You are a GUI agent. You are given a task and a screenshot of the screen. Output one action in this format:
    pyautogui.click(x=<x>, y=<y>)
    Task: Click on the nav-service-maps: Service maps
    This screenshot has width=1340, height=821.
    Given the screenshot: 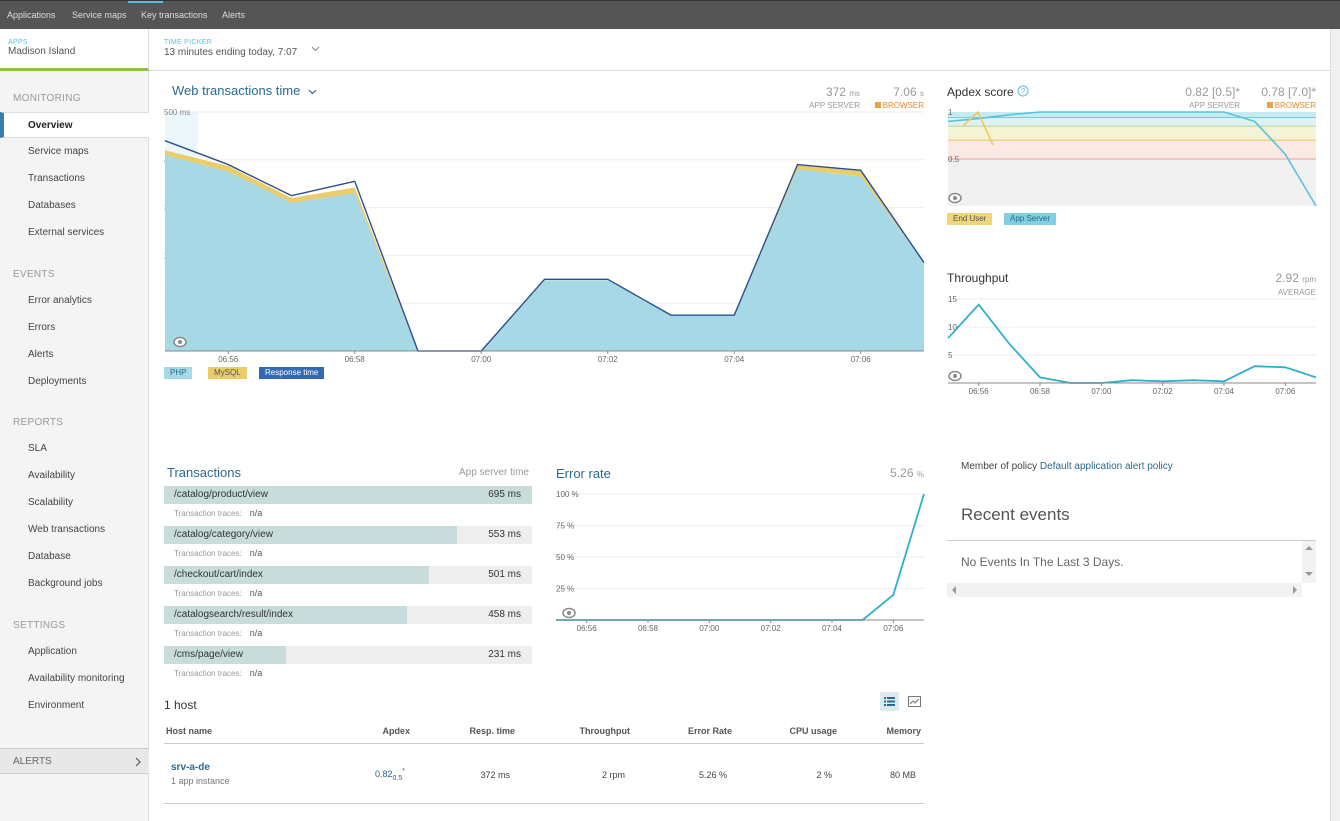 What is the action you would take?
    pyautogui.click(x=99, y=15)
    